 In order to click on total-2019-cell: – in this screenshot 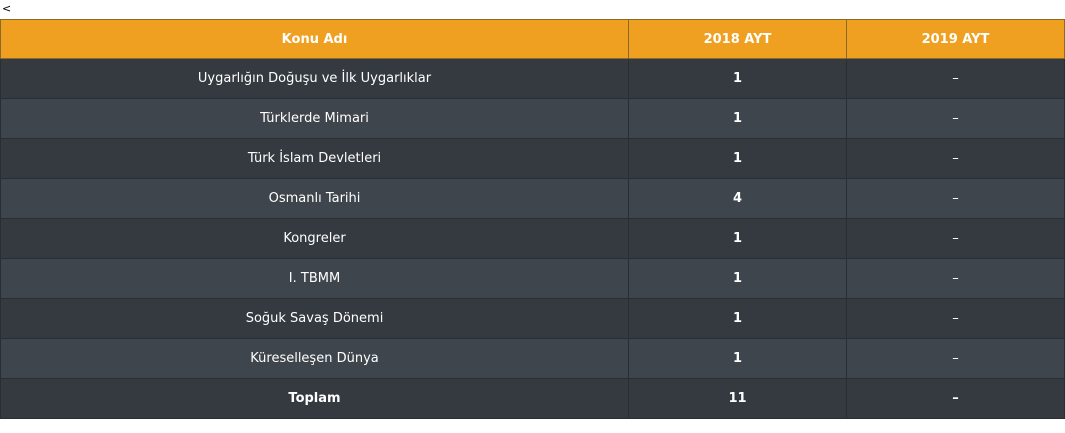, I will do `click(955, 398)`.